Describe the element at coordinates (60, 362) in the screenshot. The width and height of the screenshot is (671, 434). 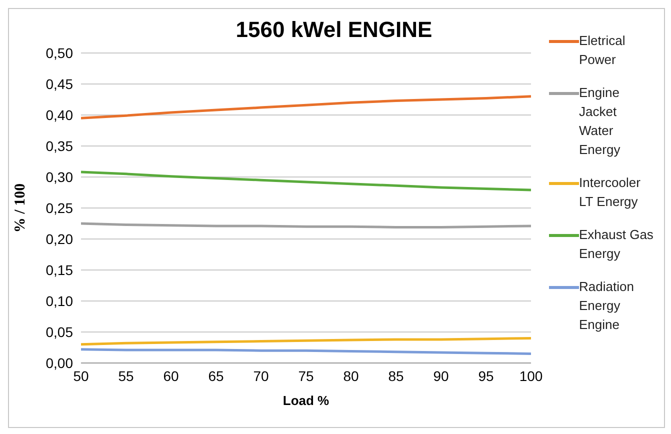
I see `y-tick-label: 0,00` at that location.